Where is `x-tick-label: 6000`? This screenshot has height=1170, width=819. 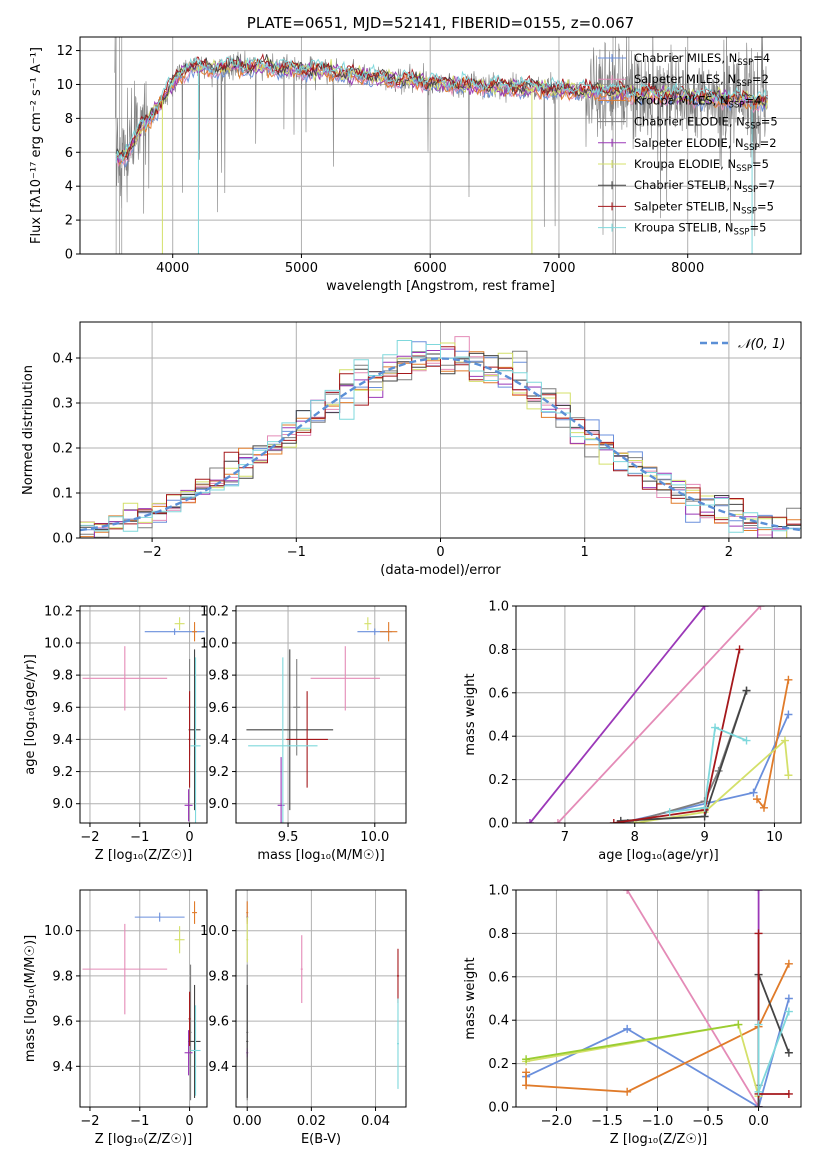
x-tick-label: 6000 is located at coordinates (430, 268).